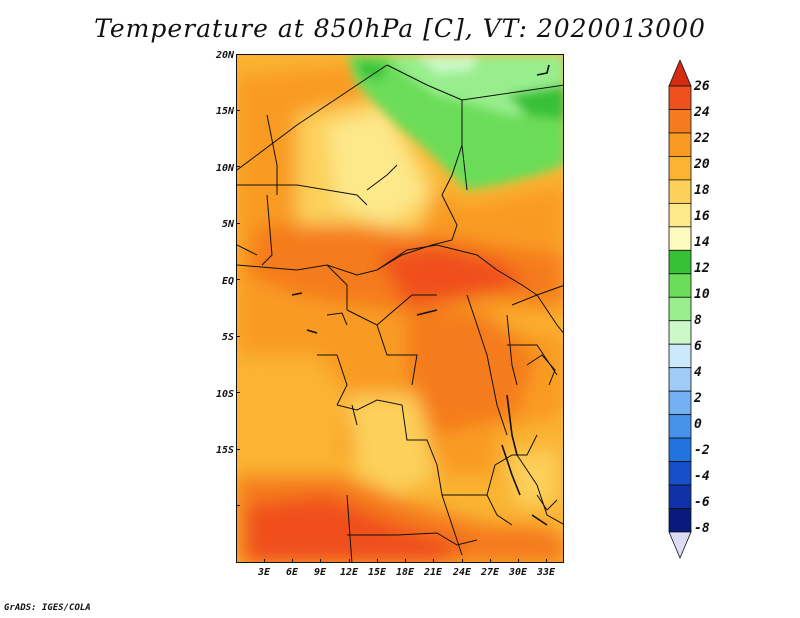 The width and height of the screenshot is (800, 618). What do you see at coordinates (698, 398) in the screenshot?
I see `colorbar-label-2: 2` at bounding box center [698, 398].